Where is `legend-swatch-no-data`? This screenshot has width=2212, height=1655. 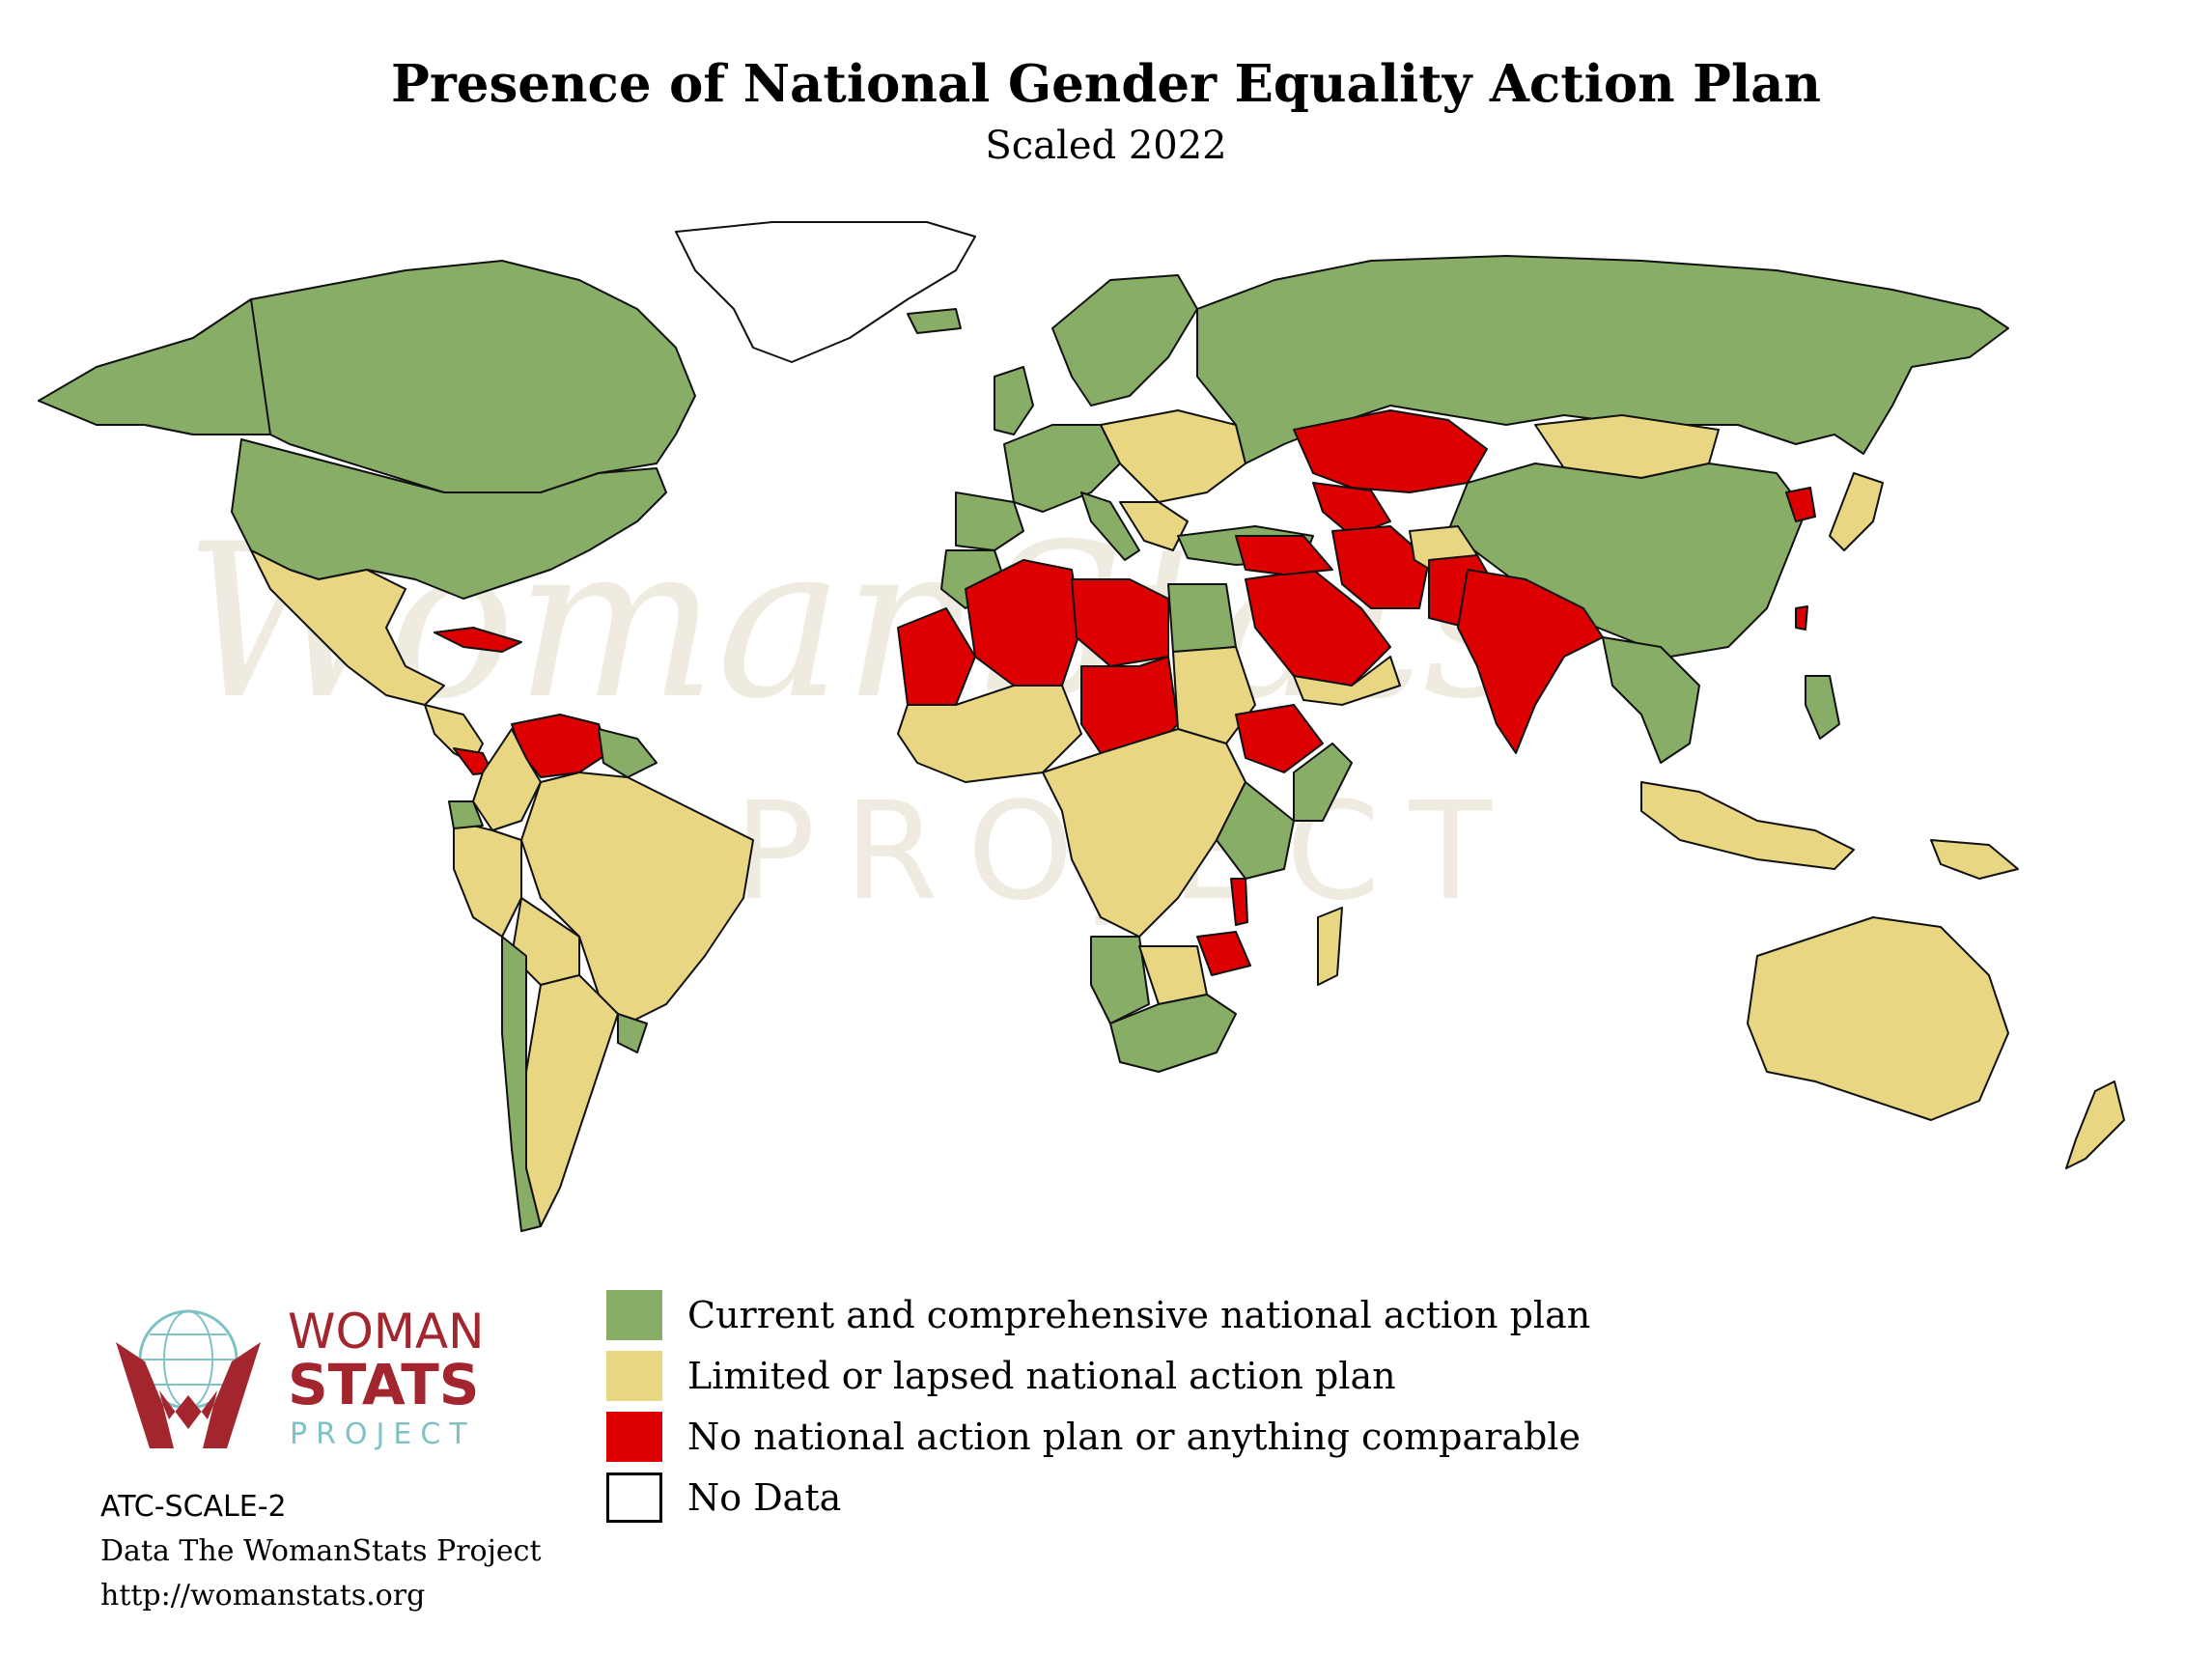 legend-swatch-no-data is located at coordinates (634, 1498).